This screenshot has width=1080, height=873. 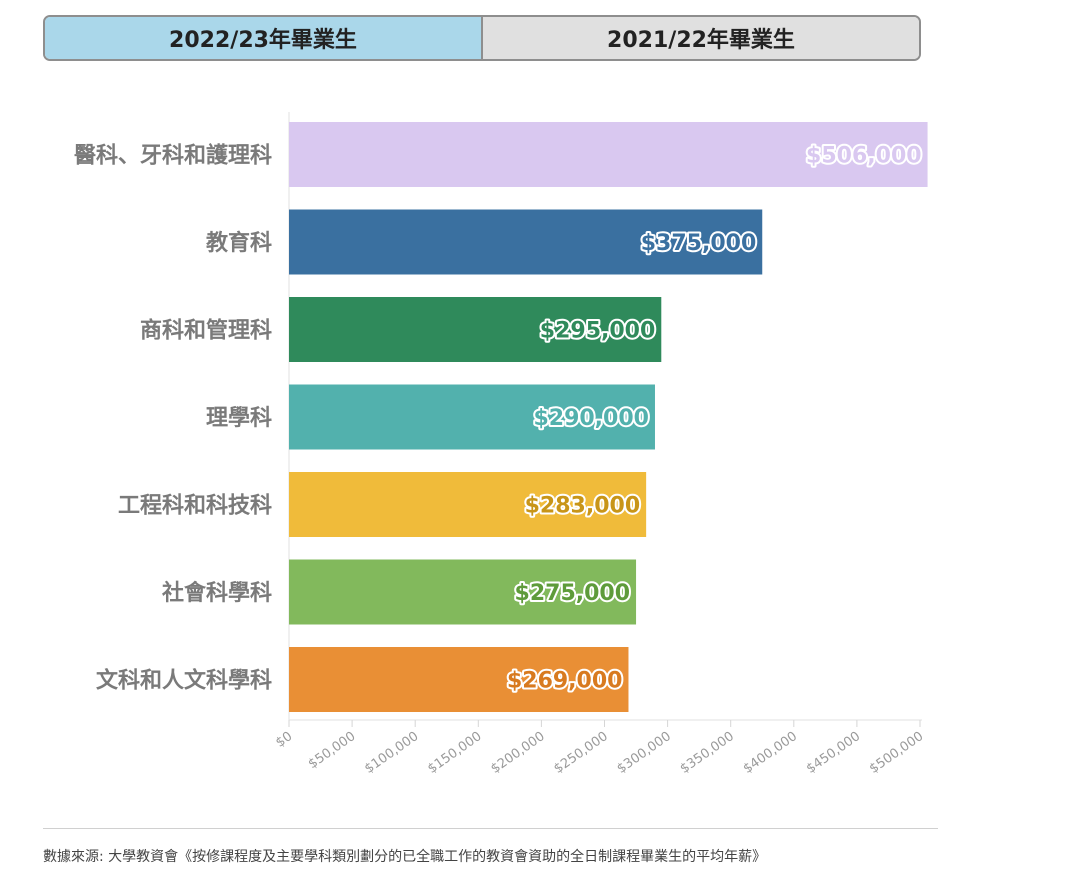 What do you see at coordinates (770, 753) in the screenshot?
I see `x-tick-label: $400,000` at bounding box center [770, 753].